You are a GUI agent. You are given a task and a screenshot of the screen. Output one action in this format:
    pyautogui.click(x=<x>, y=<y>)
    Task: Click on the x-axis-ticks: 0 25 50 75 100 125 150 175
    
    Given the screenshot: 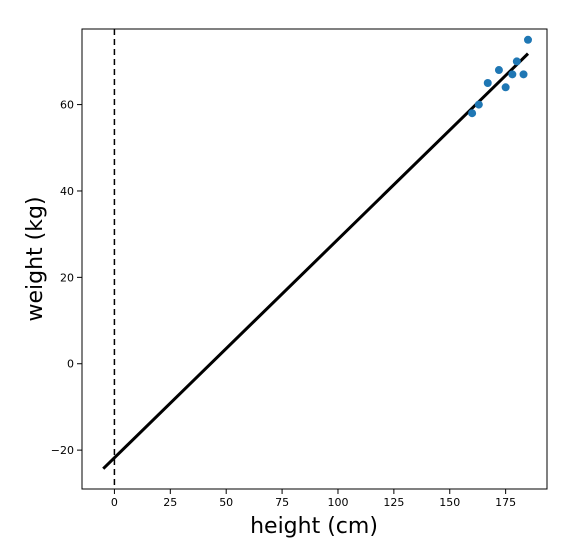 What is the action you would take?
    pyautogui.click(x=313, y=499)
    